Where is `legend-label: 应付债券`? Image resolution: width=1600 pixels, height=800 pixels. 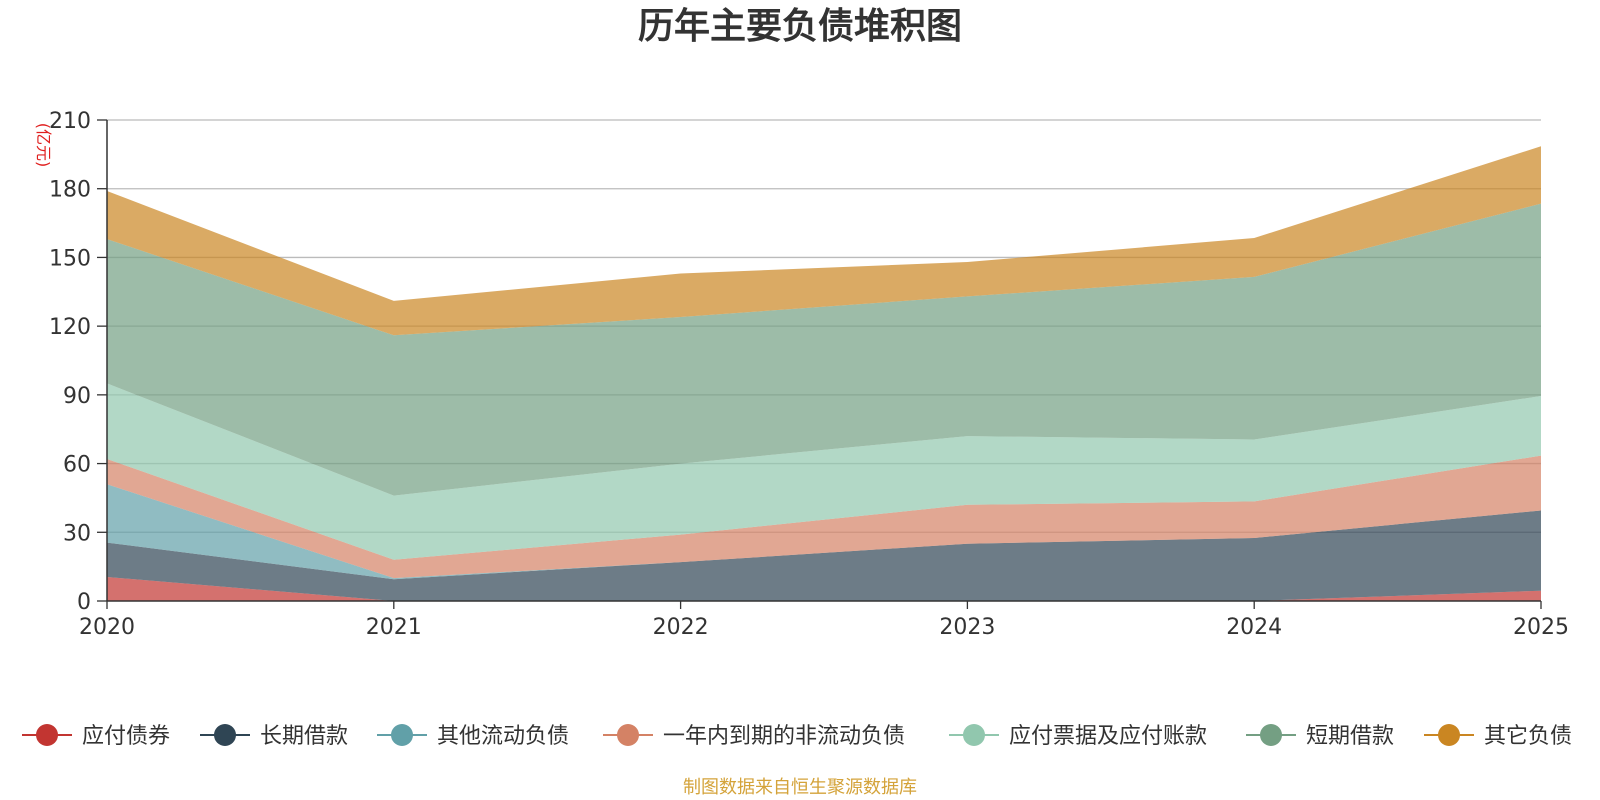
legend-label: 应付债券 is located at coordinates (126, 736).